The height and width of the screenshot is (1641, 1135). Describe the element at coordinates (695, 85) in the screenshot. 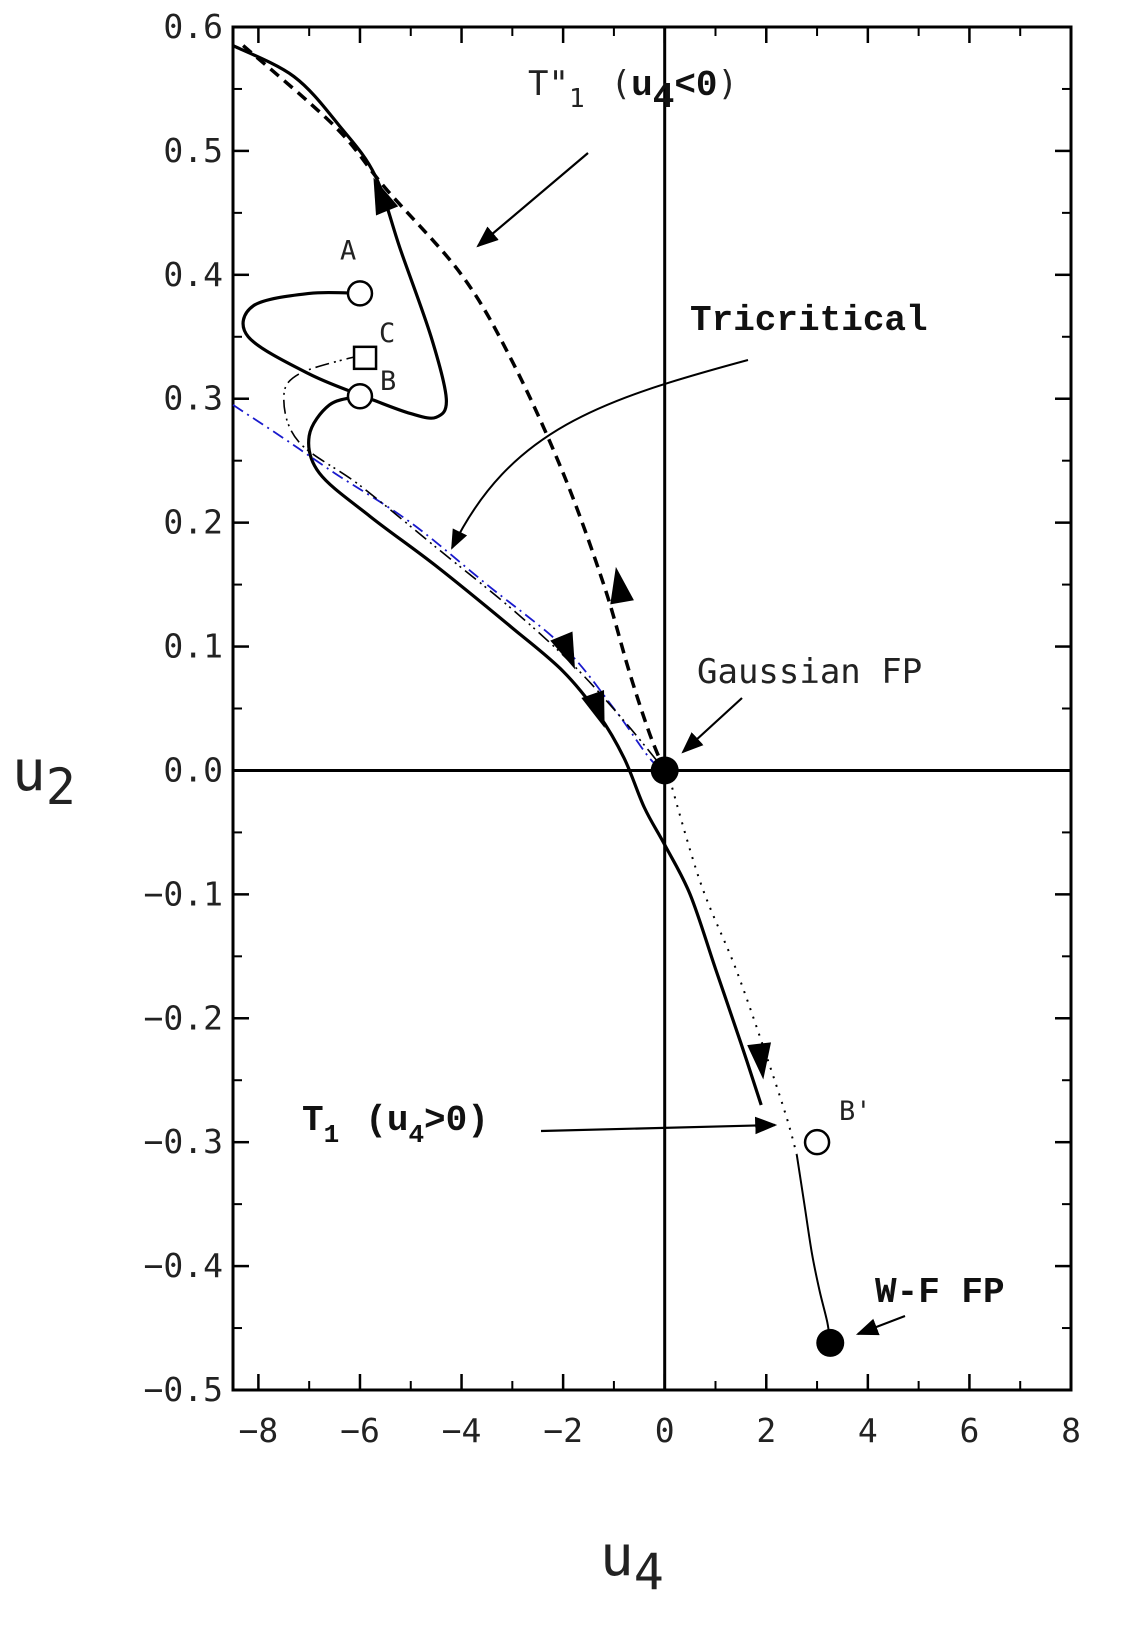

I see `annotation-t1pp-bold2: <0` at that location.